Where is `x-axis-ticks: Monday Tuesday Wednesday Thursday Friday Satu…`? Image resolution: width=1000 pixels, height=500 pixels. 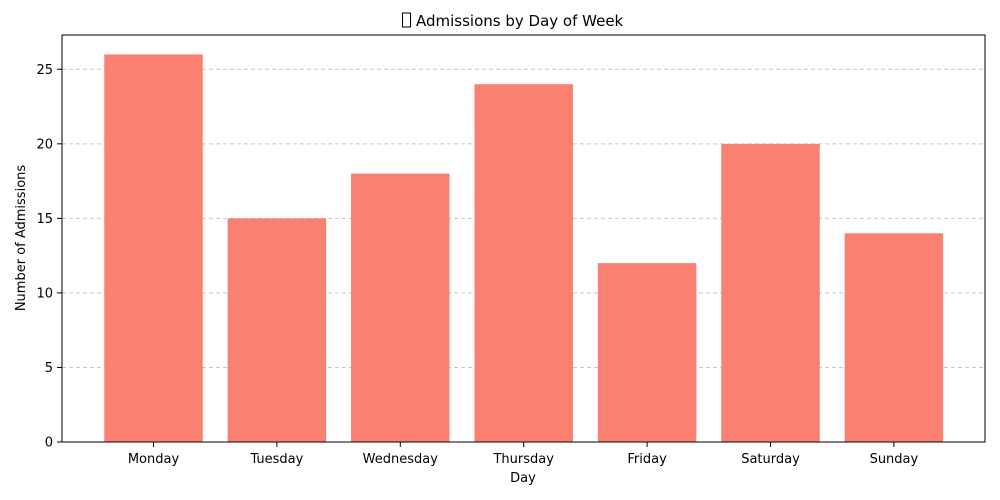
x-axis-ticks: Monday Tuesday Wednesday Thursday Friday Satu… is located at coordinates (523, 454).